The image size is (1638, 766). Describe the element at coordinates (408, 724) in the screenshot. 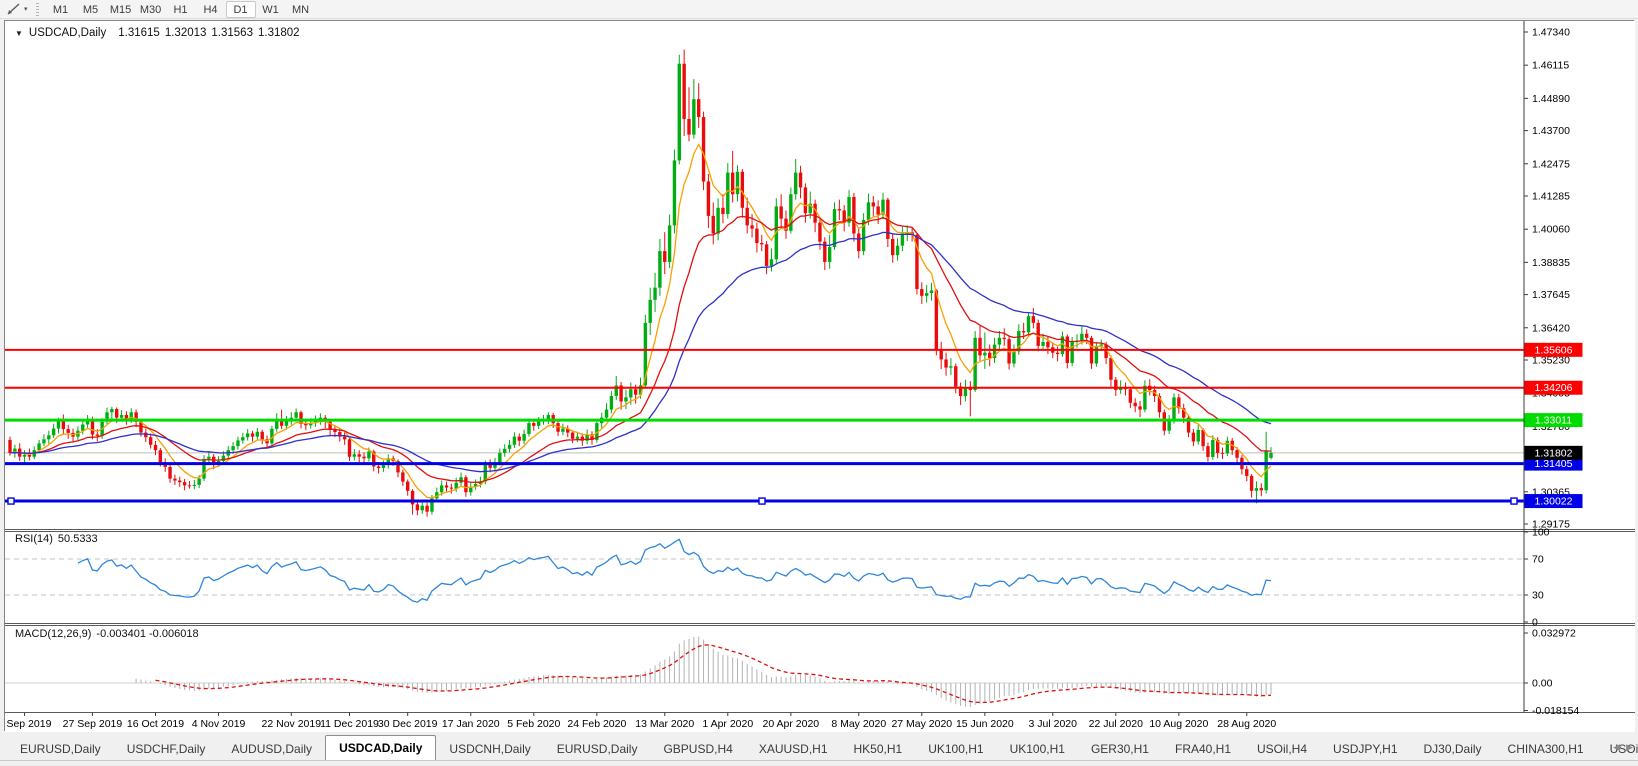

I see `svg-text: 30 Dec 2019` at that location.